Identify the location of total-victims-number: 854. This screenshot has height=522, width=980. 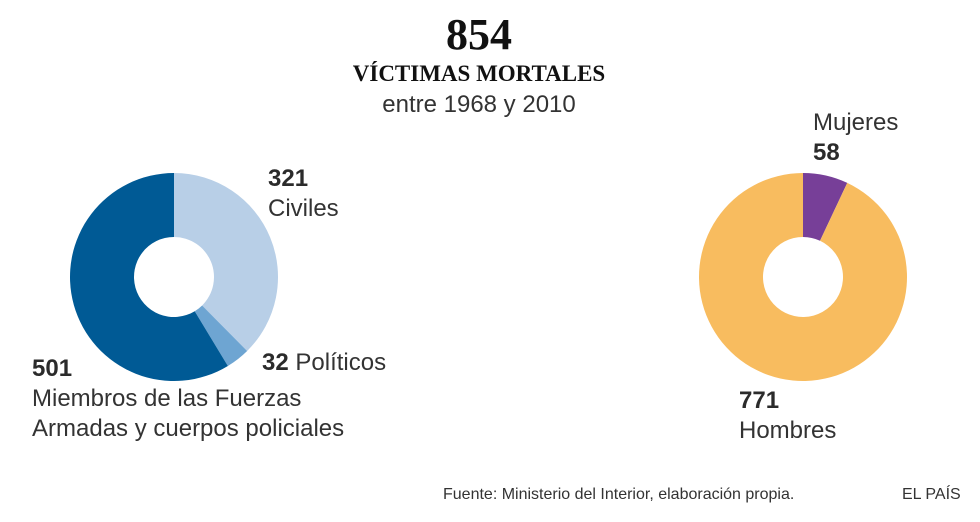
(479, 34).